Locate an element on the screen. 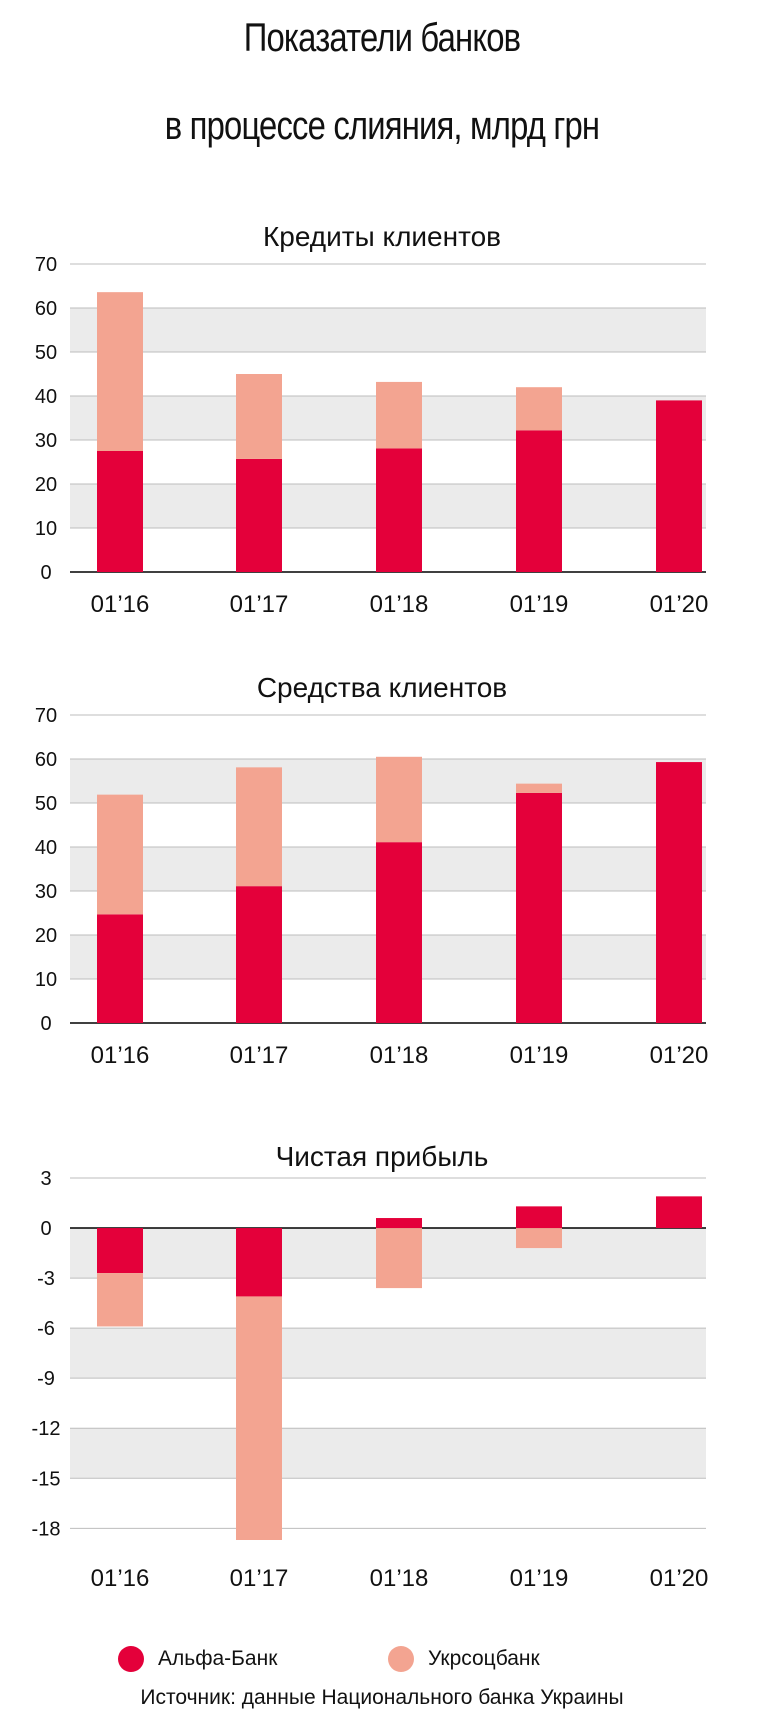 The image size is (764, 1721). chart-1-category-label: 01’16 is located at coordinates (120, 604).